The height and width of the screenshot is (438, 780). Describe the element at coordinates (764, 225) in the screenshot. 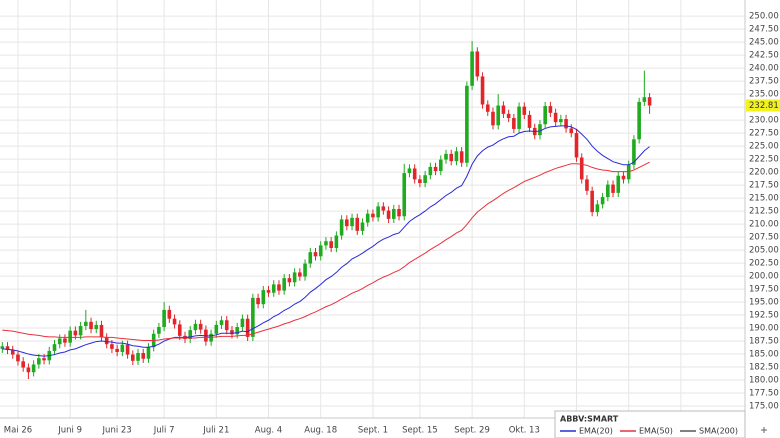

I see `y-tick-label: 210.00` at that location.